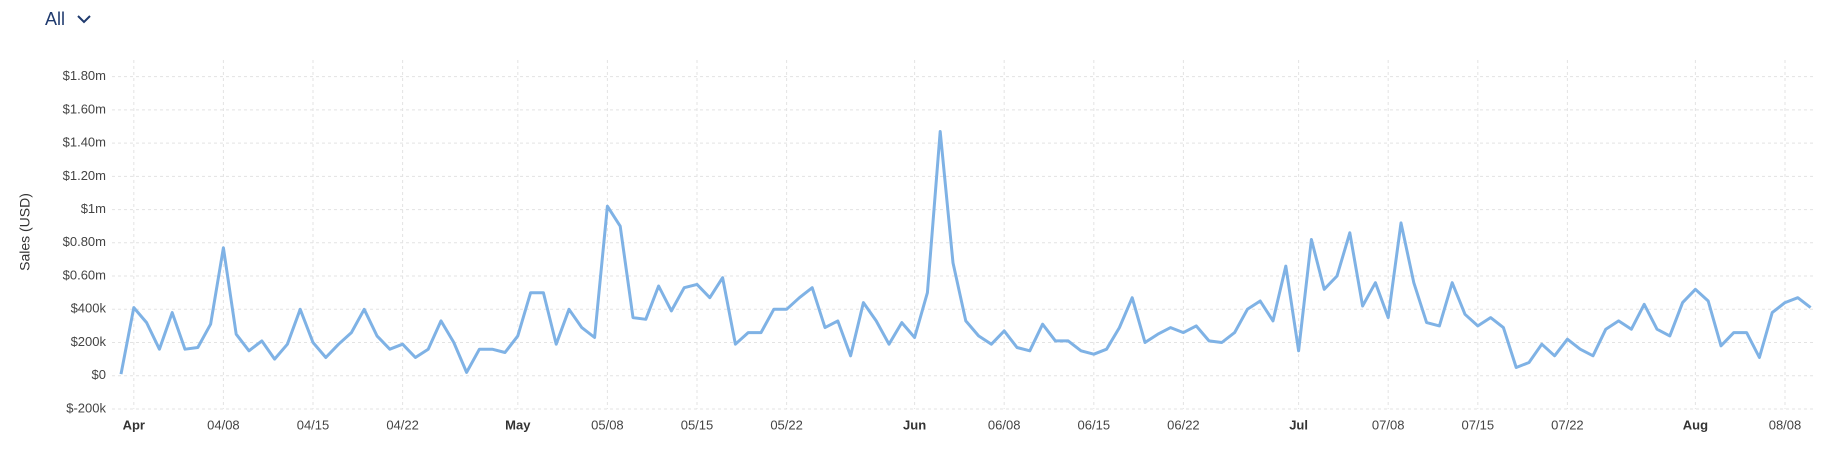  Describe the element at coordinates (1183, 424) in the screenshot. I see `x-tick-label: 06/22` at that location.